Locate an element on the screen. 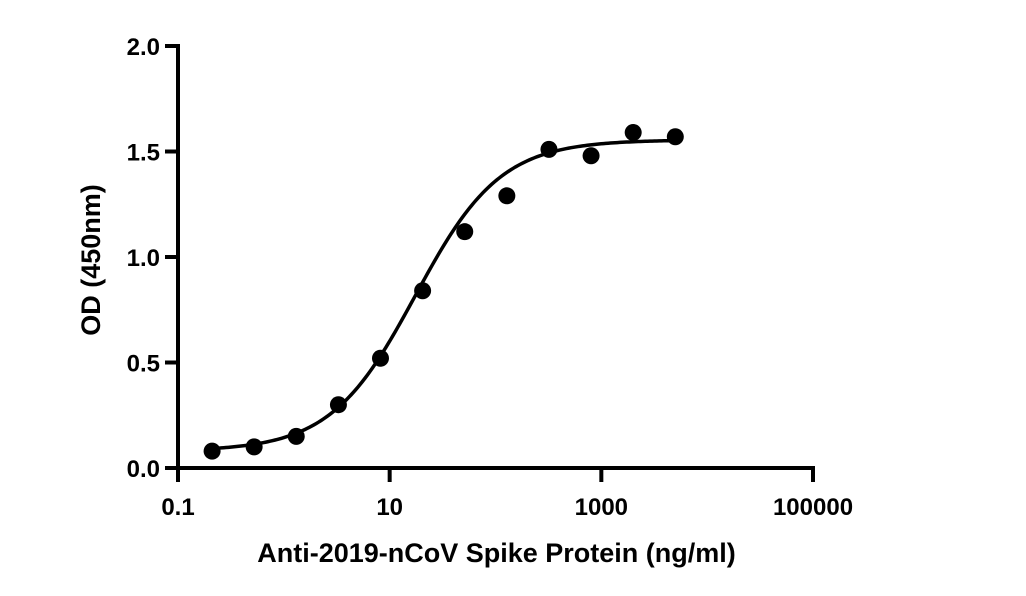  x-tick-label: 0.1 is located at coordinates (177, 507).